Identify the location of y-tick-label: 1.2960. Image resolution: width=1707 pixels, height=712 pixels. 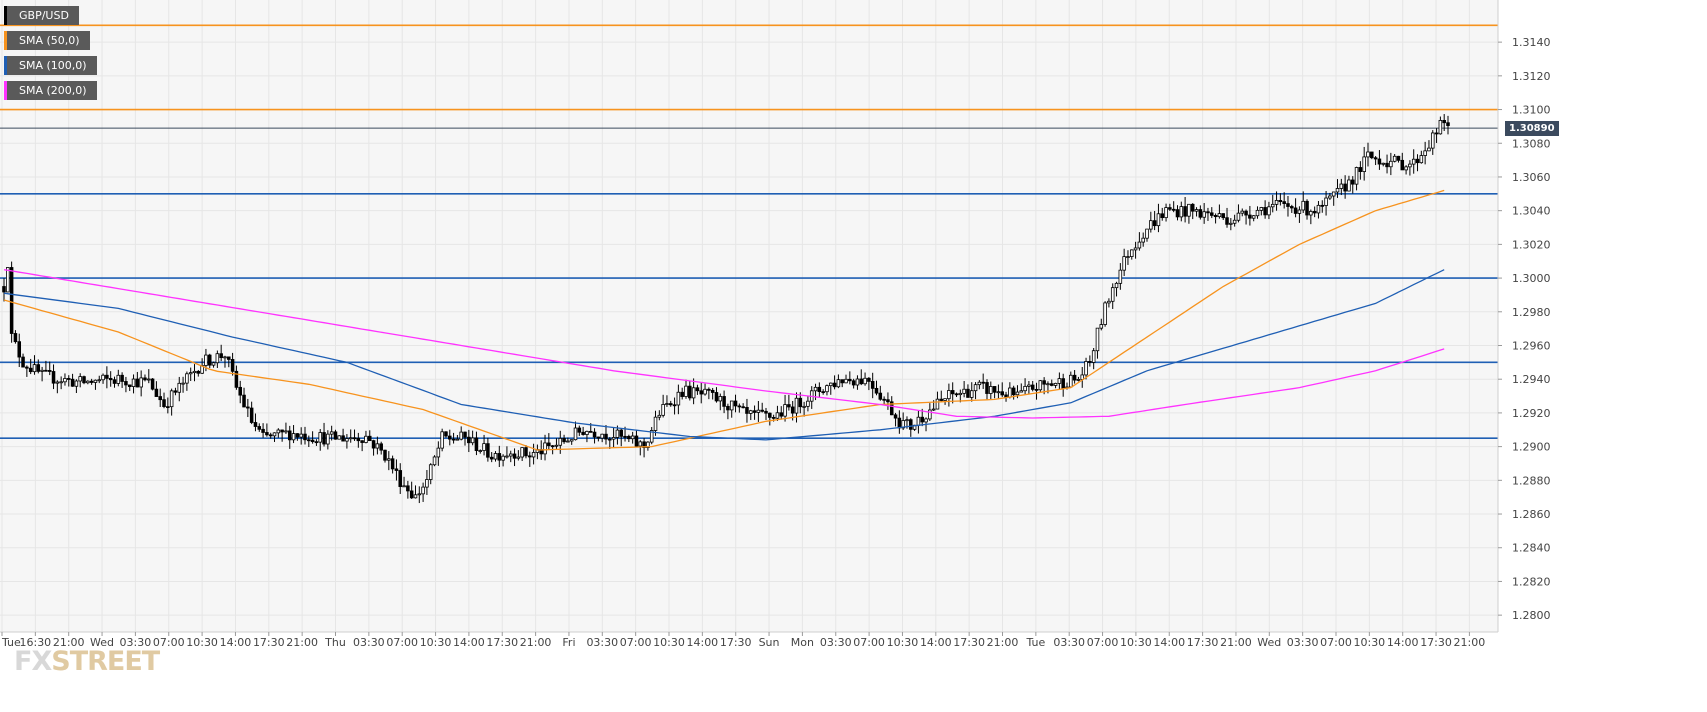
(1531, 345).